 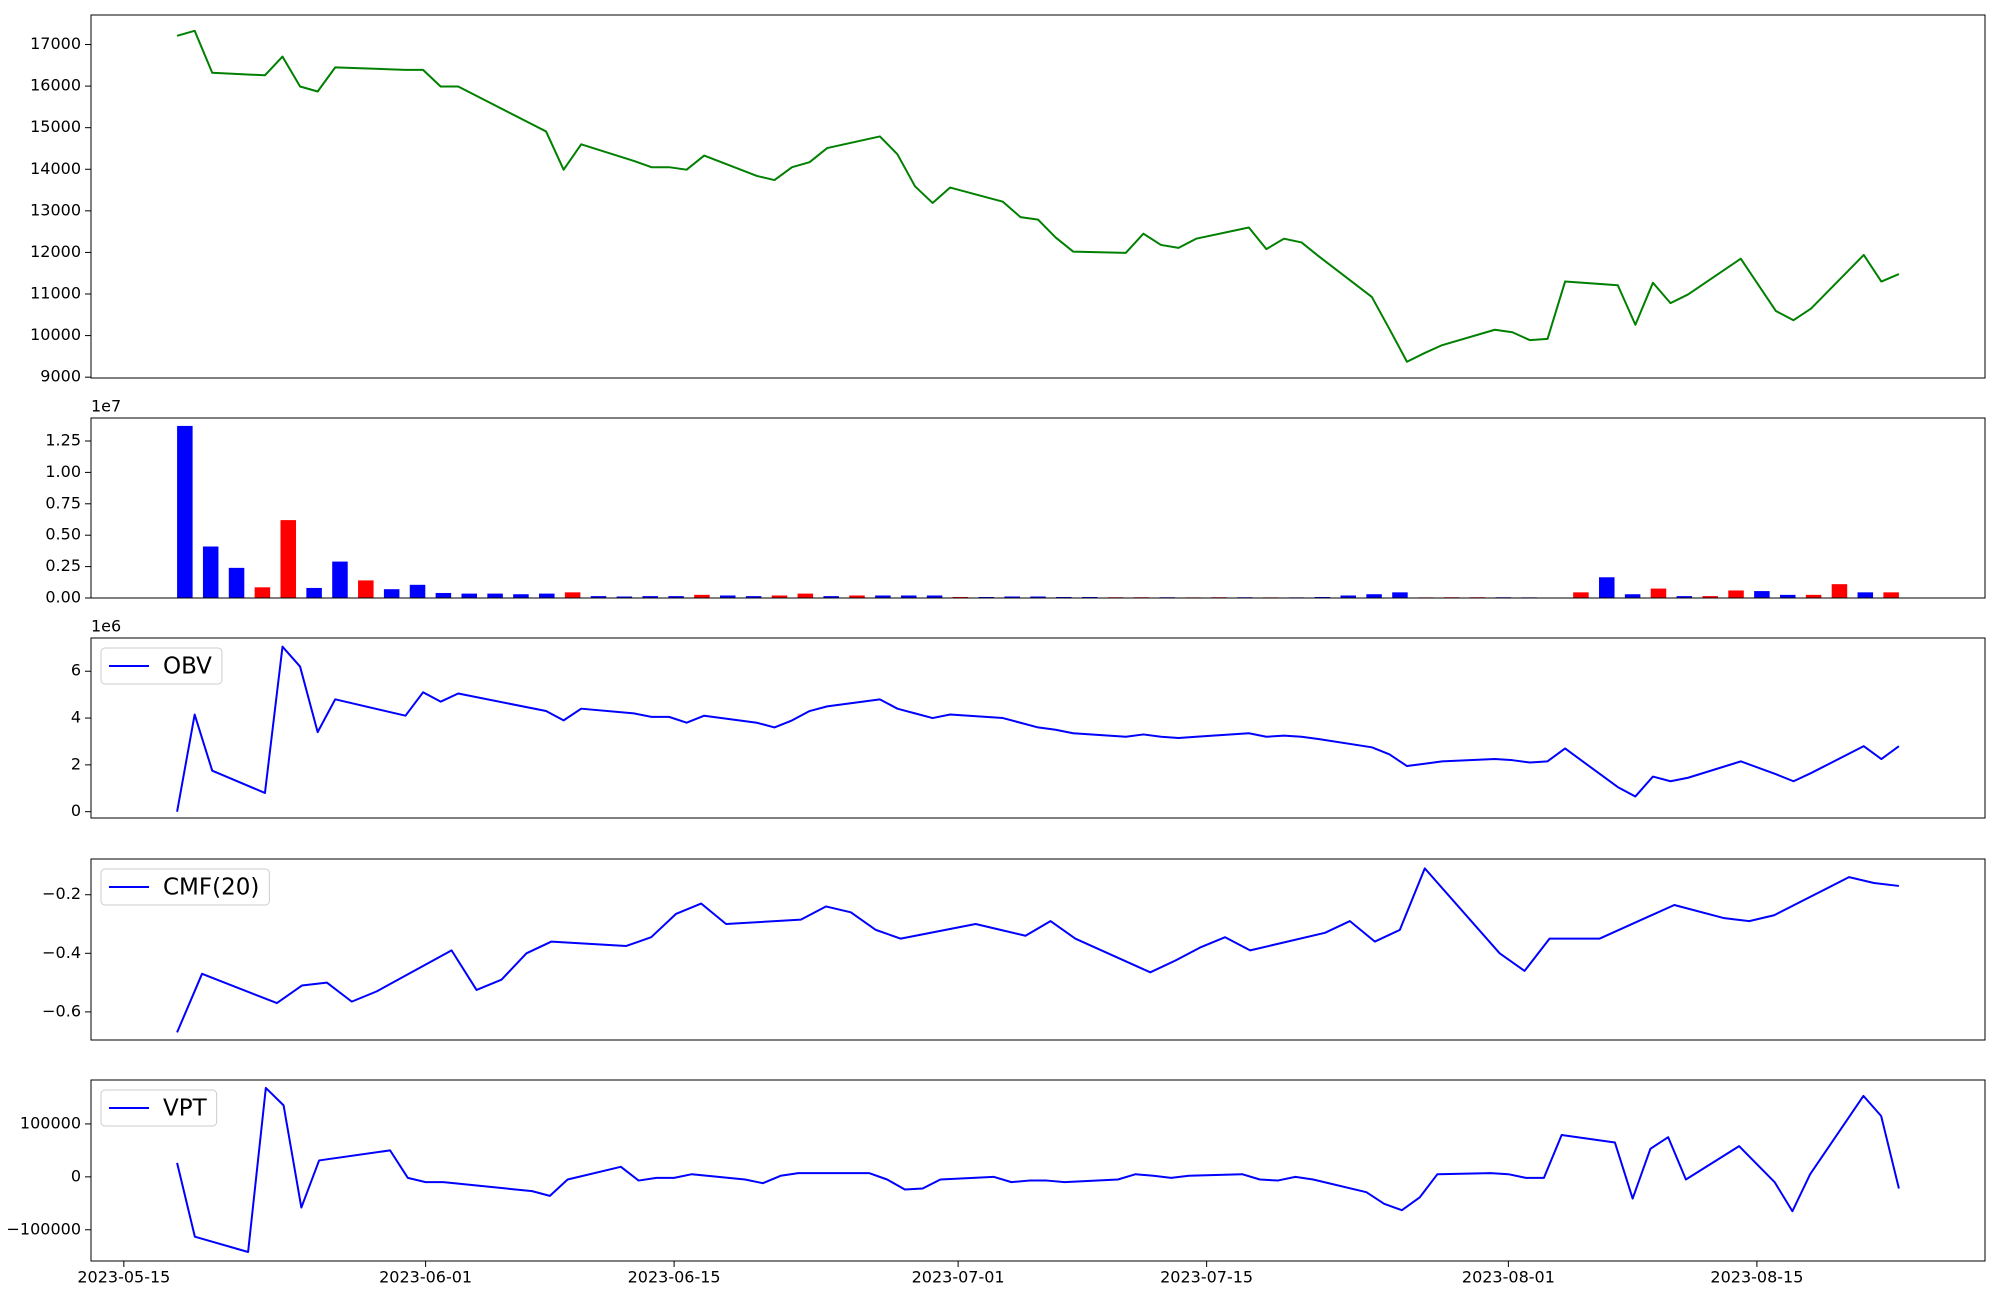 What do you see at coordinates (55, 334) in the screenshot?
I see `y-tick-label: 10000` at bounding box center [55, 334].